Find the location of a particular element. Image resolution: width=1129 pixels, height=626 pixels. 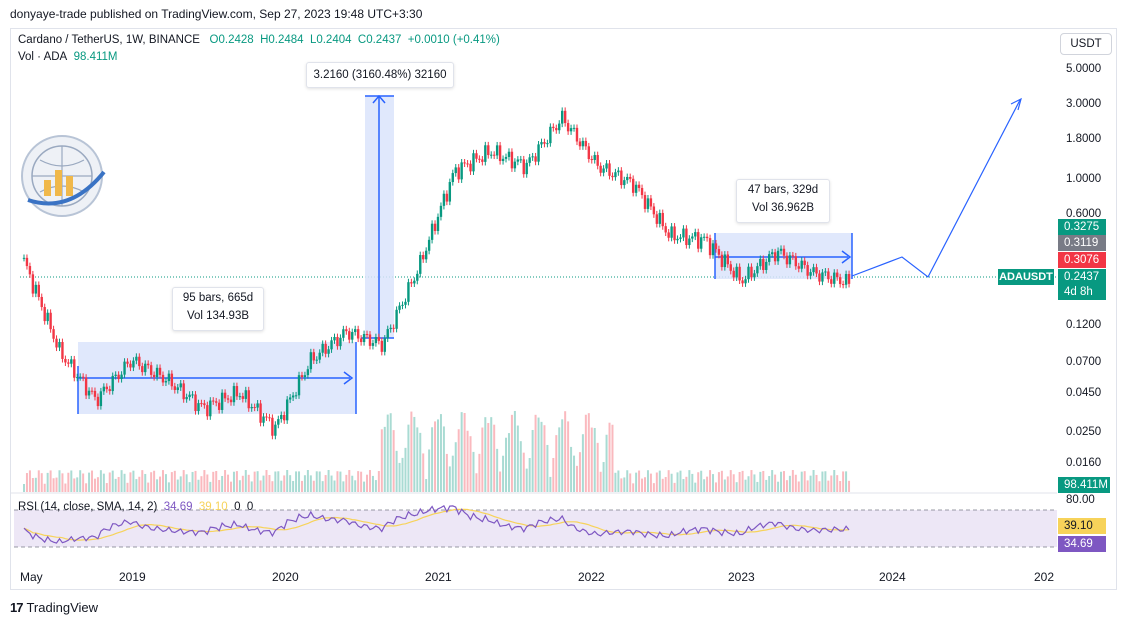

price-tag-red: 0.3076 is located at coordinates (1082, 260).